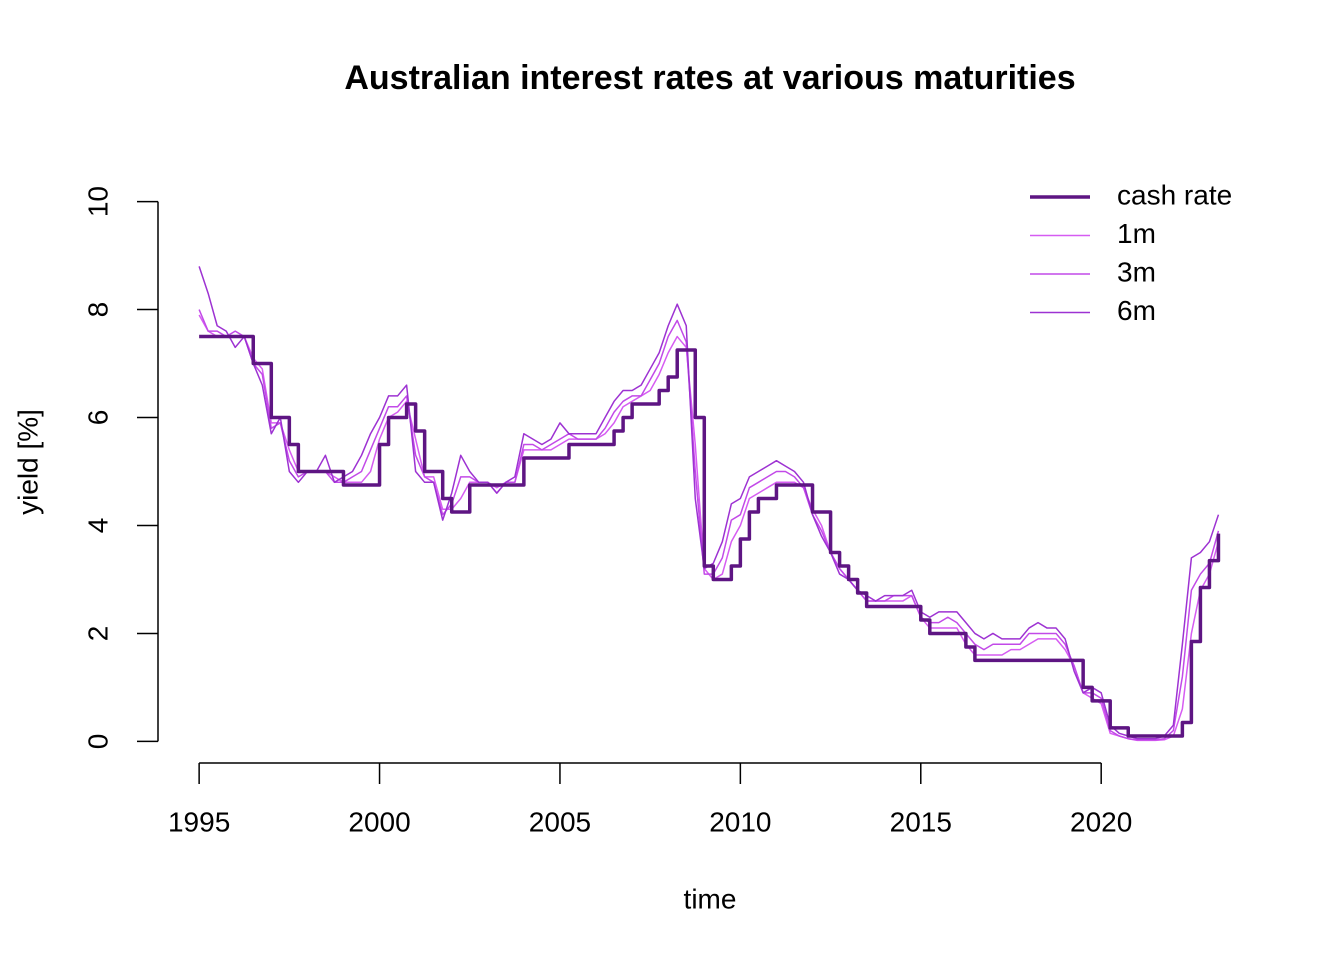 The width and height of the screenshot is (1344, 960). Describe the element at coordinates (921, 821) in the screenshot. I see `x-tick-label: 2015` at that location.